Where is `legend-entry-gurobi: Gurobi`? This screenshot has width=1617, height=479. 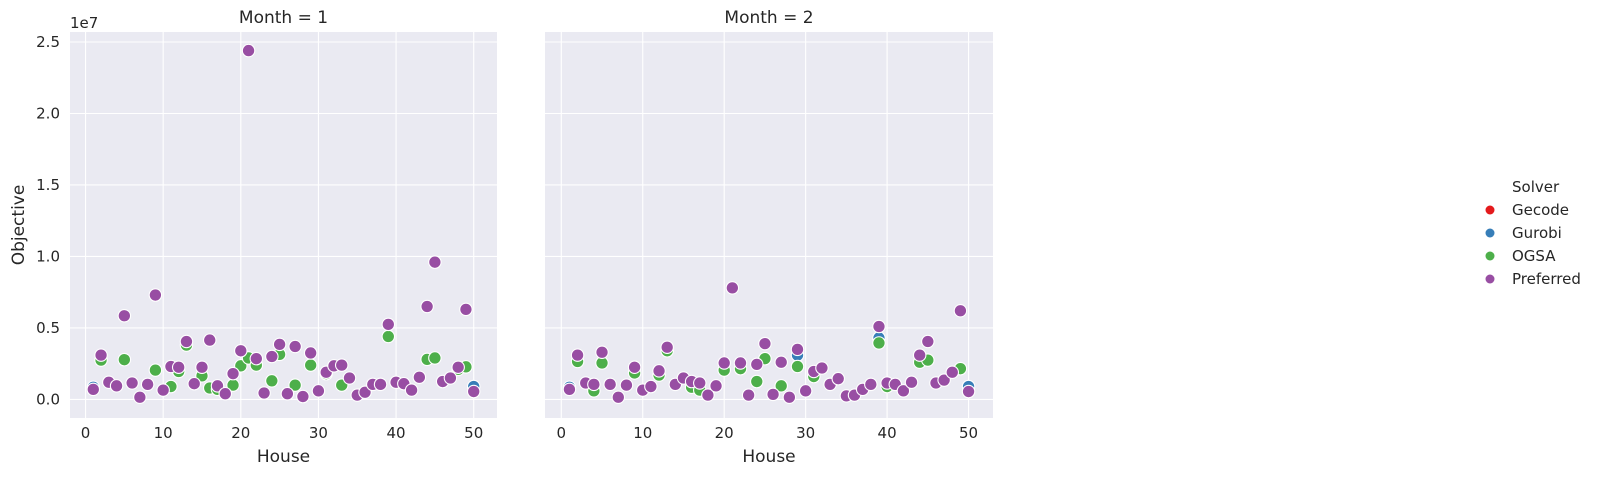
legend-entry-gurobi: Gurobi is located at coordinates (1523, 233).